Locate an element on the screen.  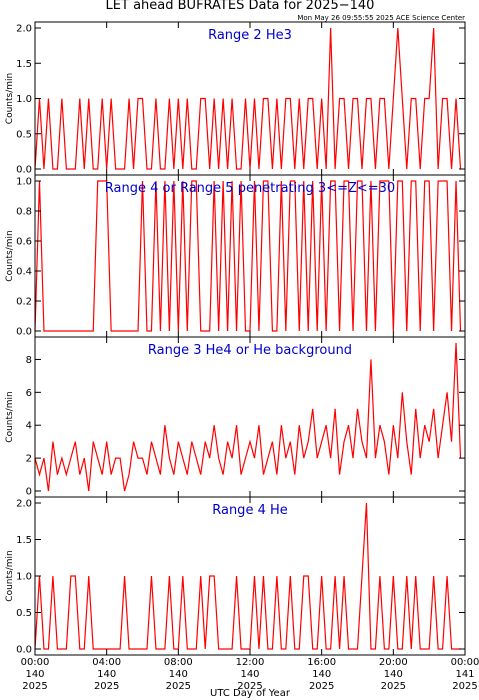
y-tick-label: 8 is located at coordinates (29, 360).